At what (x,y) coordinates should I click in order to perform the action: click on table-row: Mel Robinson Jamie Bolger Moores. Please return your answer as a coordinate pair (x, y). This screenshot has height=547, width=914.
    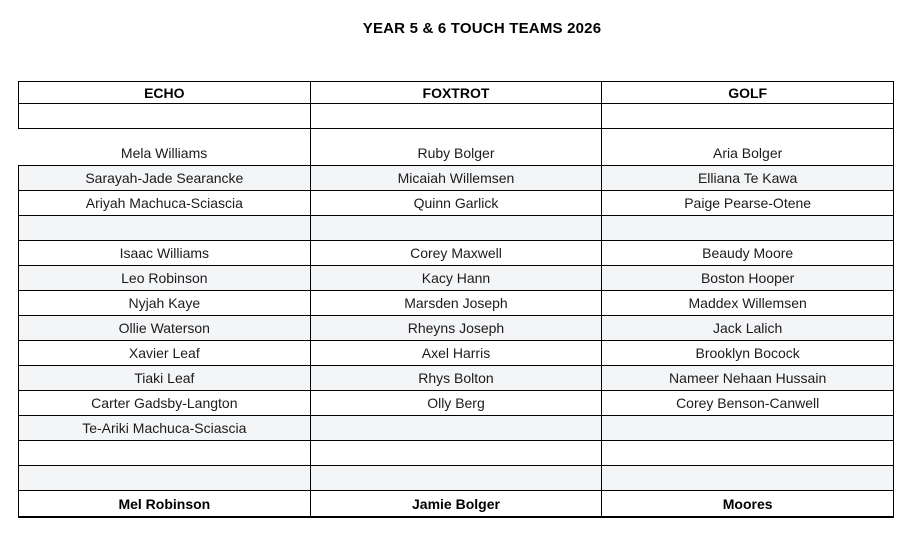
    Looking at the image, I should click on (456, 504).